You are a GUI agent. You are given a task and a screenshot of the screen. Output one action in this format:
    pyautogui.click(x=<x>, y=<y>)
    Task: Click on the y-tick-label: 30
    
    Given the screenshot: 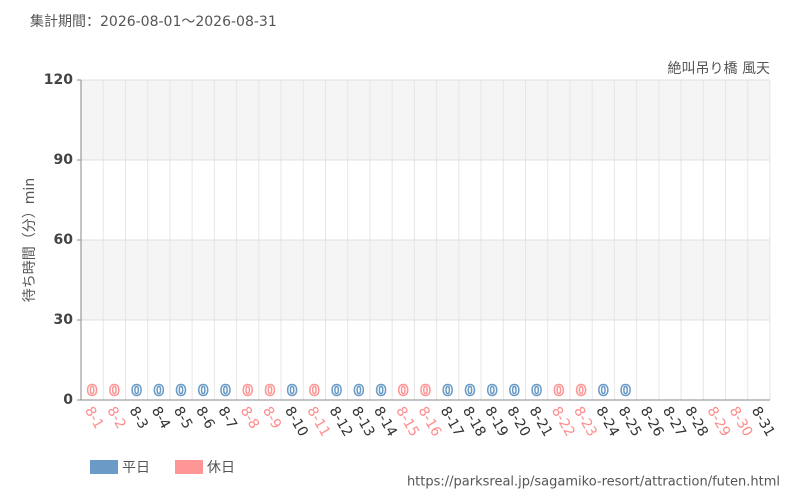 What is the action you would take?
    pyautogui.click(x=64, y=320)
    